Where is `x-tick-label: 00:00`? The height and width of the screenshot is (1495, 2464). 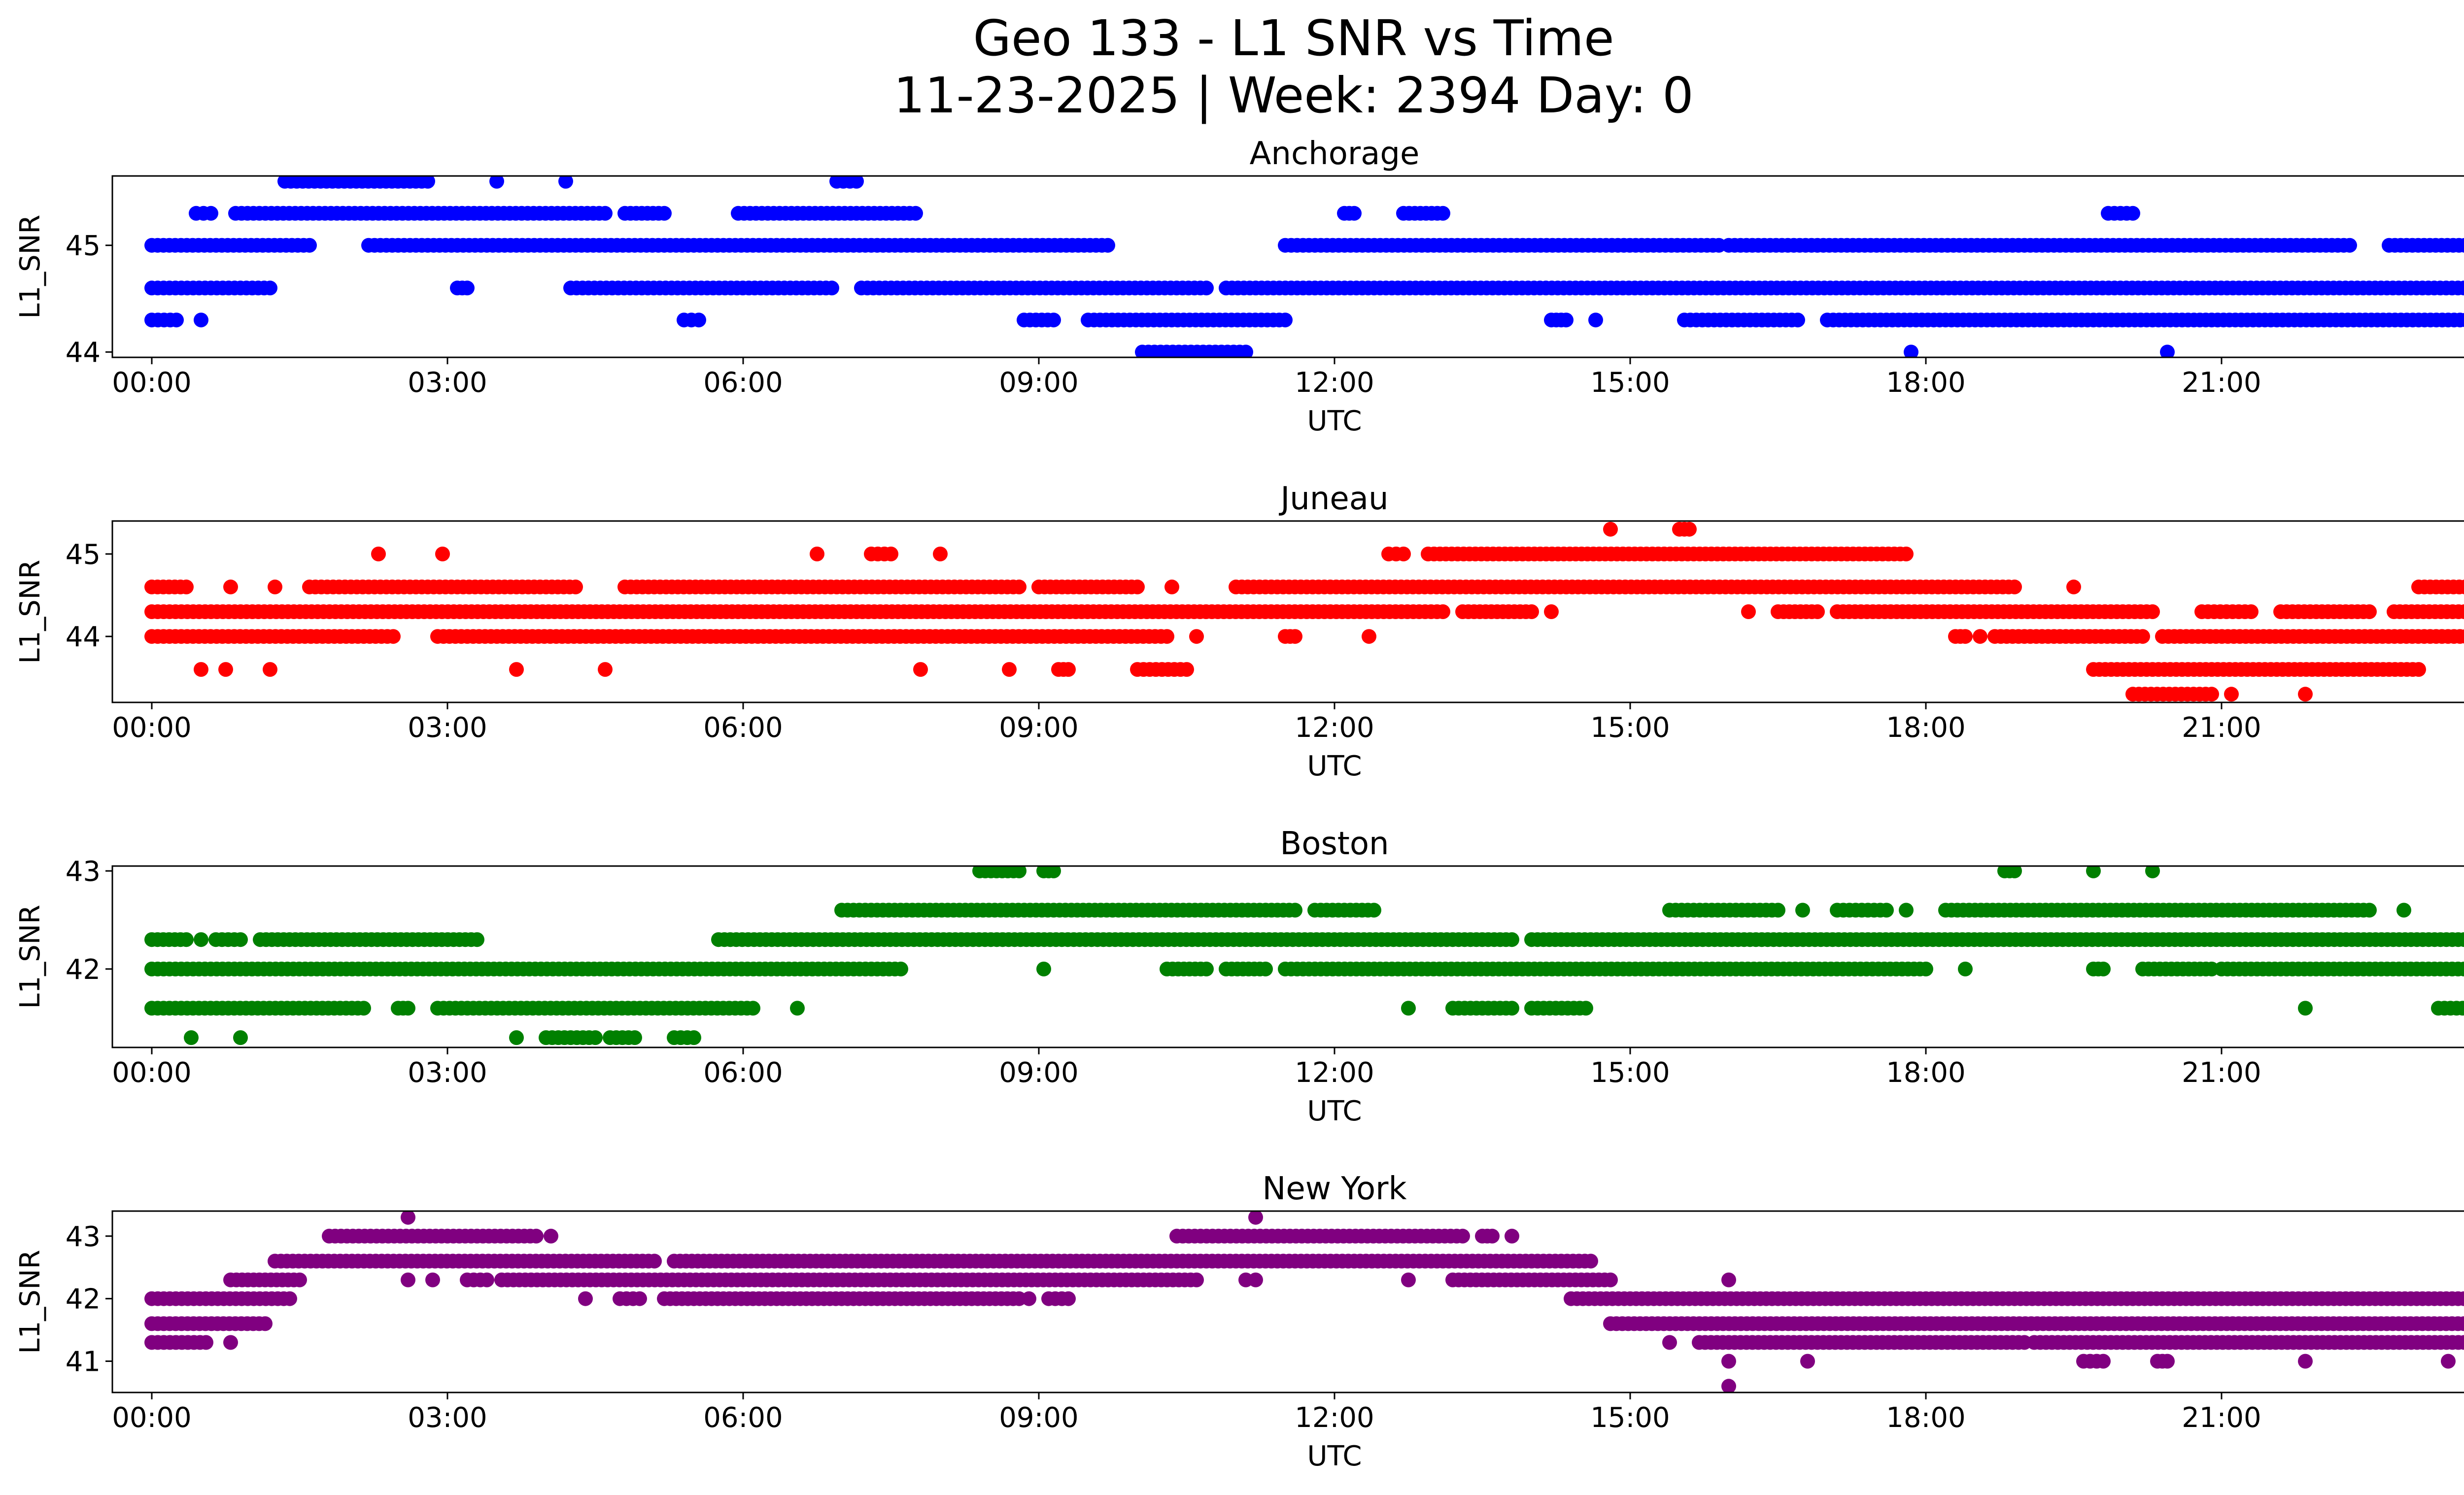
x-tick-label: 00:00 is located at coordinates (151, 1418).